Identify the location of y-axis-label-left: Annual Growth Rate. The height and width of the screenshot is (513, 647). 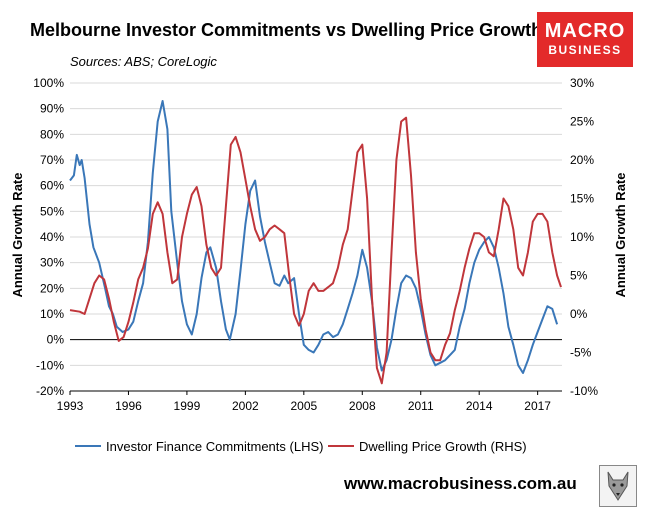
(17, 235).